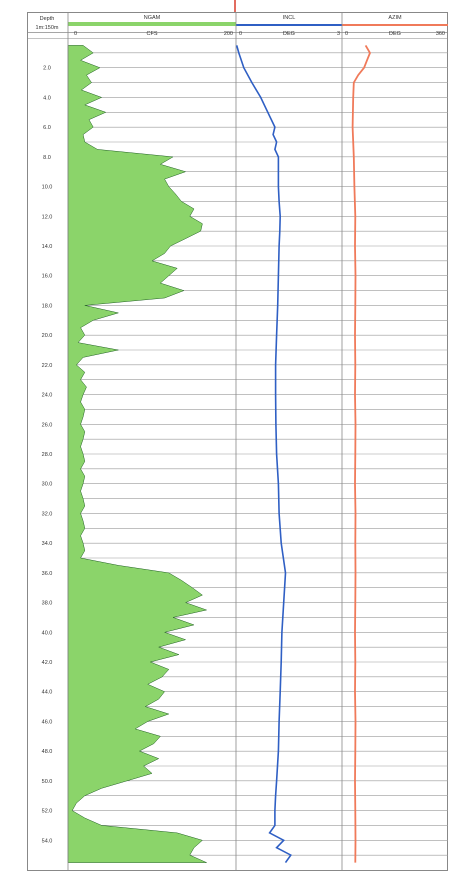 This screenshot has width=459, height=873. What do you see at coordinates (338, 34) in the screenshot?
I see `incl-scale-max: 3` at bounding box center [338, 34].